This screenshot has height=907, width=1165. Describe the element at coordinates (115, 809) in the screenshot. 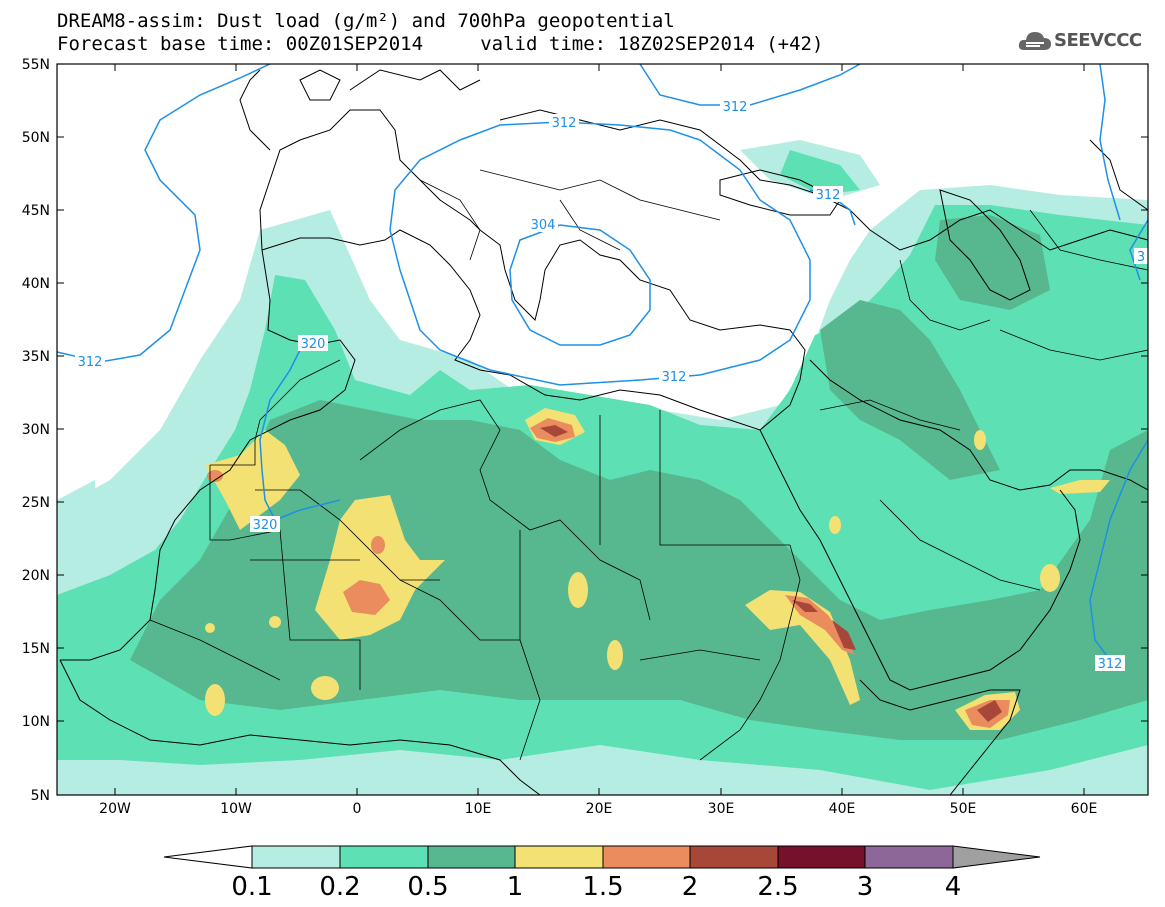

I see `lon-label: 20W` at that location.